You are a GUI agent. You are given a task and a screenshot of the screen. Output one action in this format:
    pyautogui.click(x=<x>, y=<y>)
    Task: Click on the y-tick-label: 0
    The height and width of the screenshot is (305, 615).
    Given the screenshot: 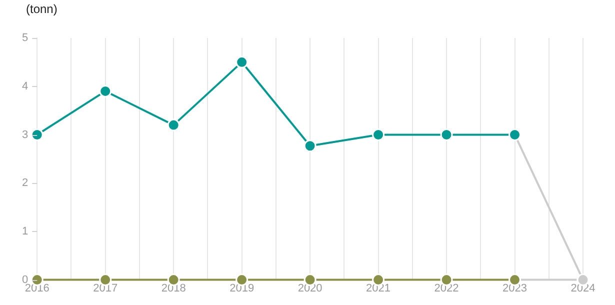 What is the action you would take?
    pyautogui.click(x=25, y=280)
    